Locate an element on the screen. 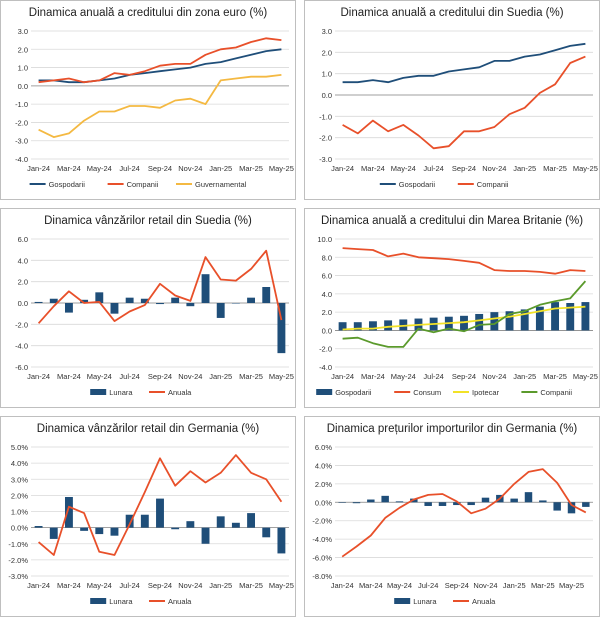 Image resolution: width=600 pixels, height=618 pixels. y-tick-label: -3.0 is located at coordinates (21, 141).